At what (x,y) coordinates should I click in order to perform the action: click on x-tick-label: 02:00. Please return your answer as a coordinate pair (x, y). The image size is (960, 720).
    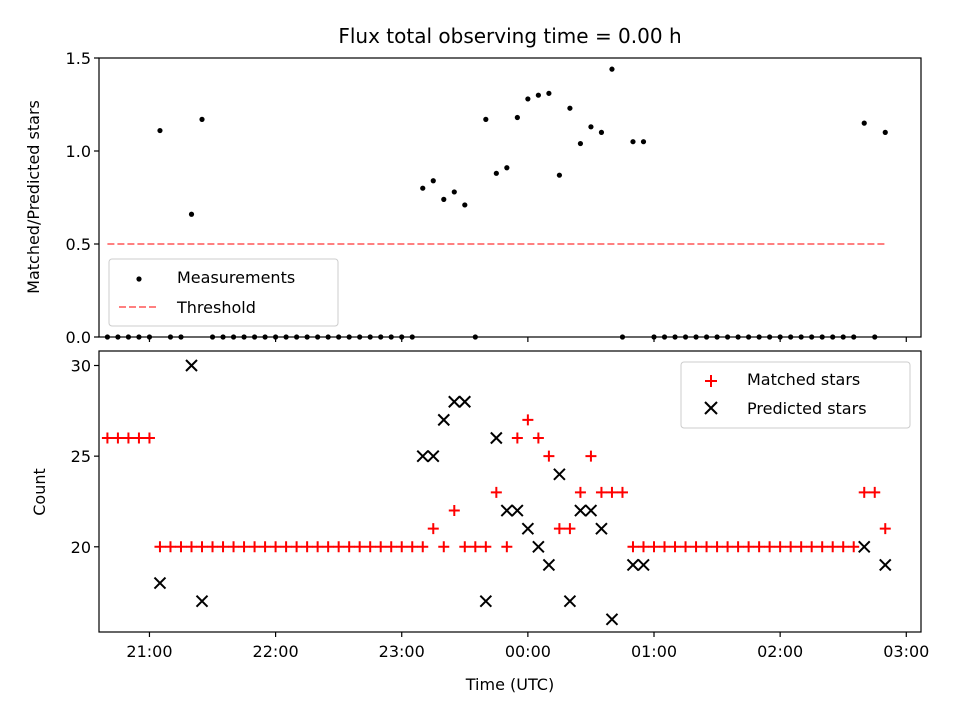
    Looking at the image, I should click on (780, 651).